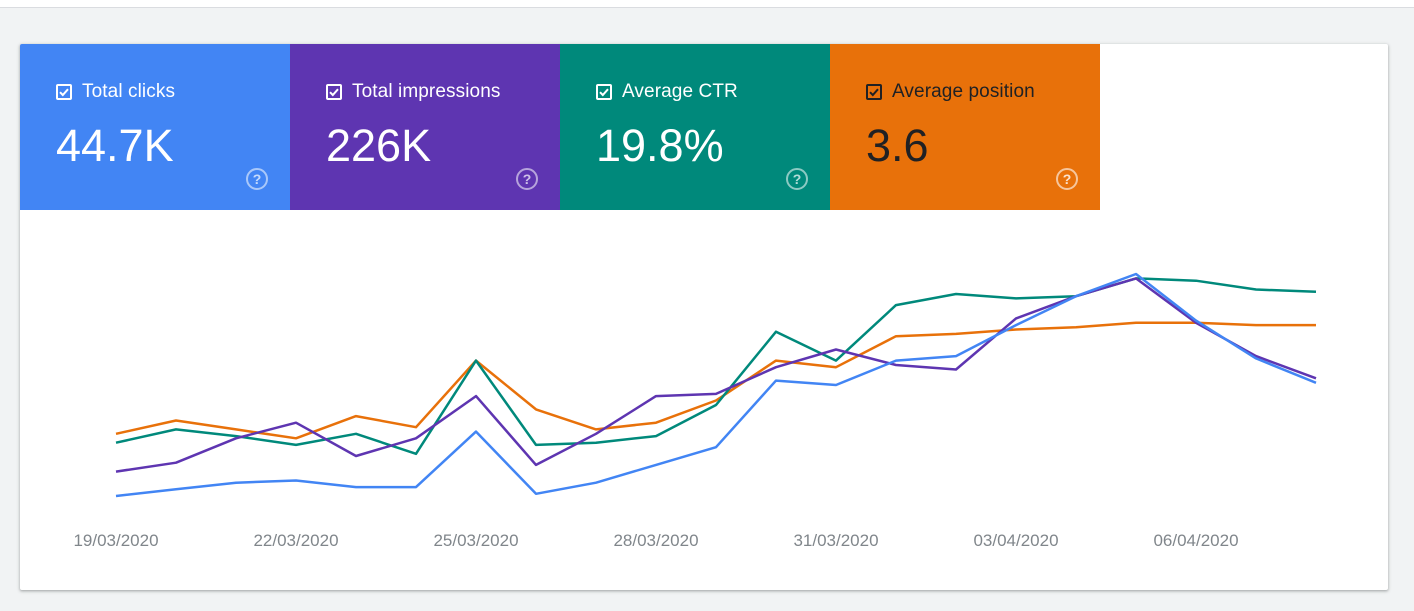  What do you see at coordinates (426, 91) in the screenshot?
I see `metric-label: Total impressions` at bounding box center [426, 91].